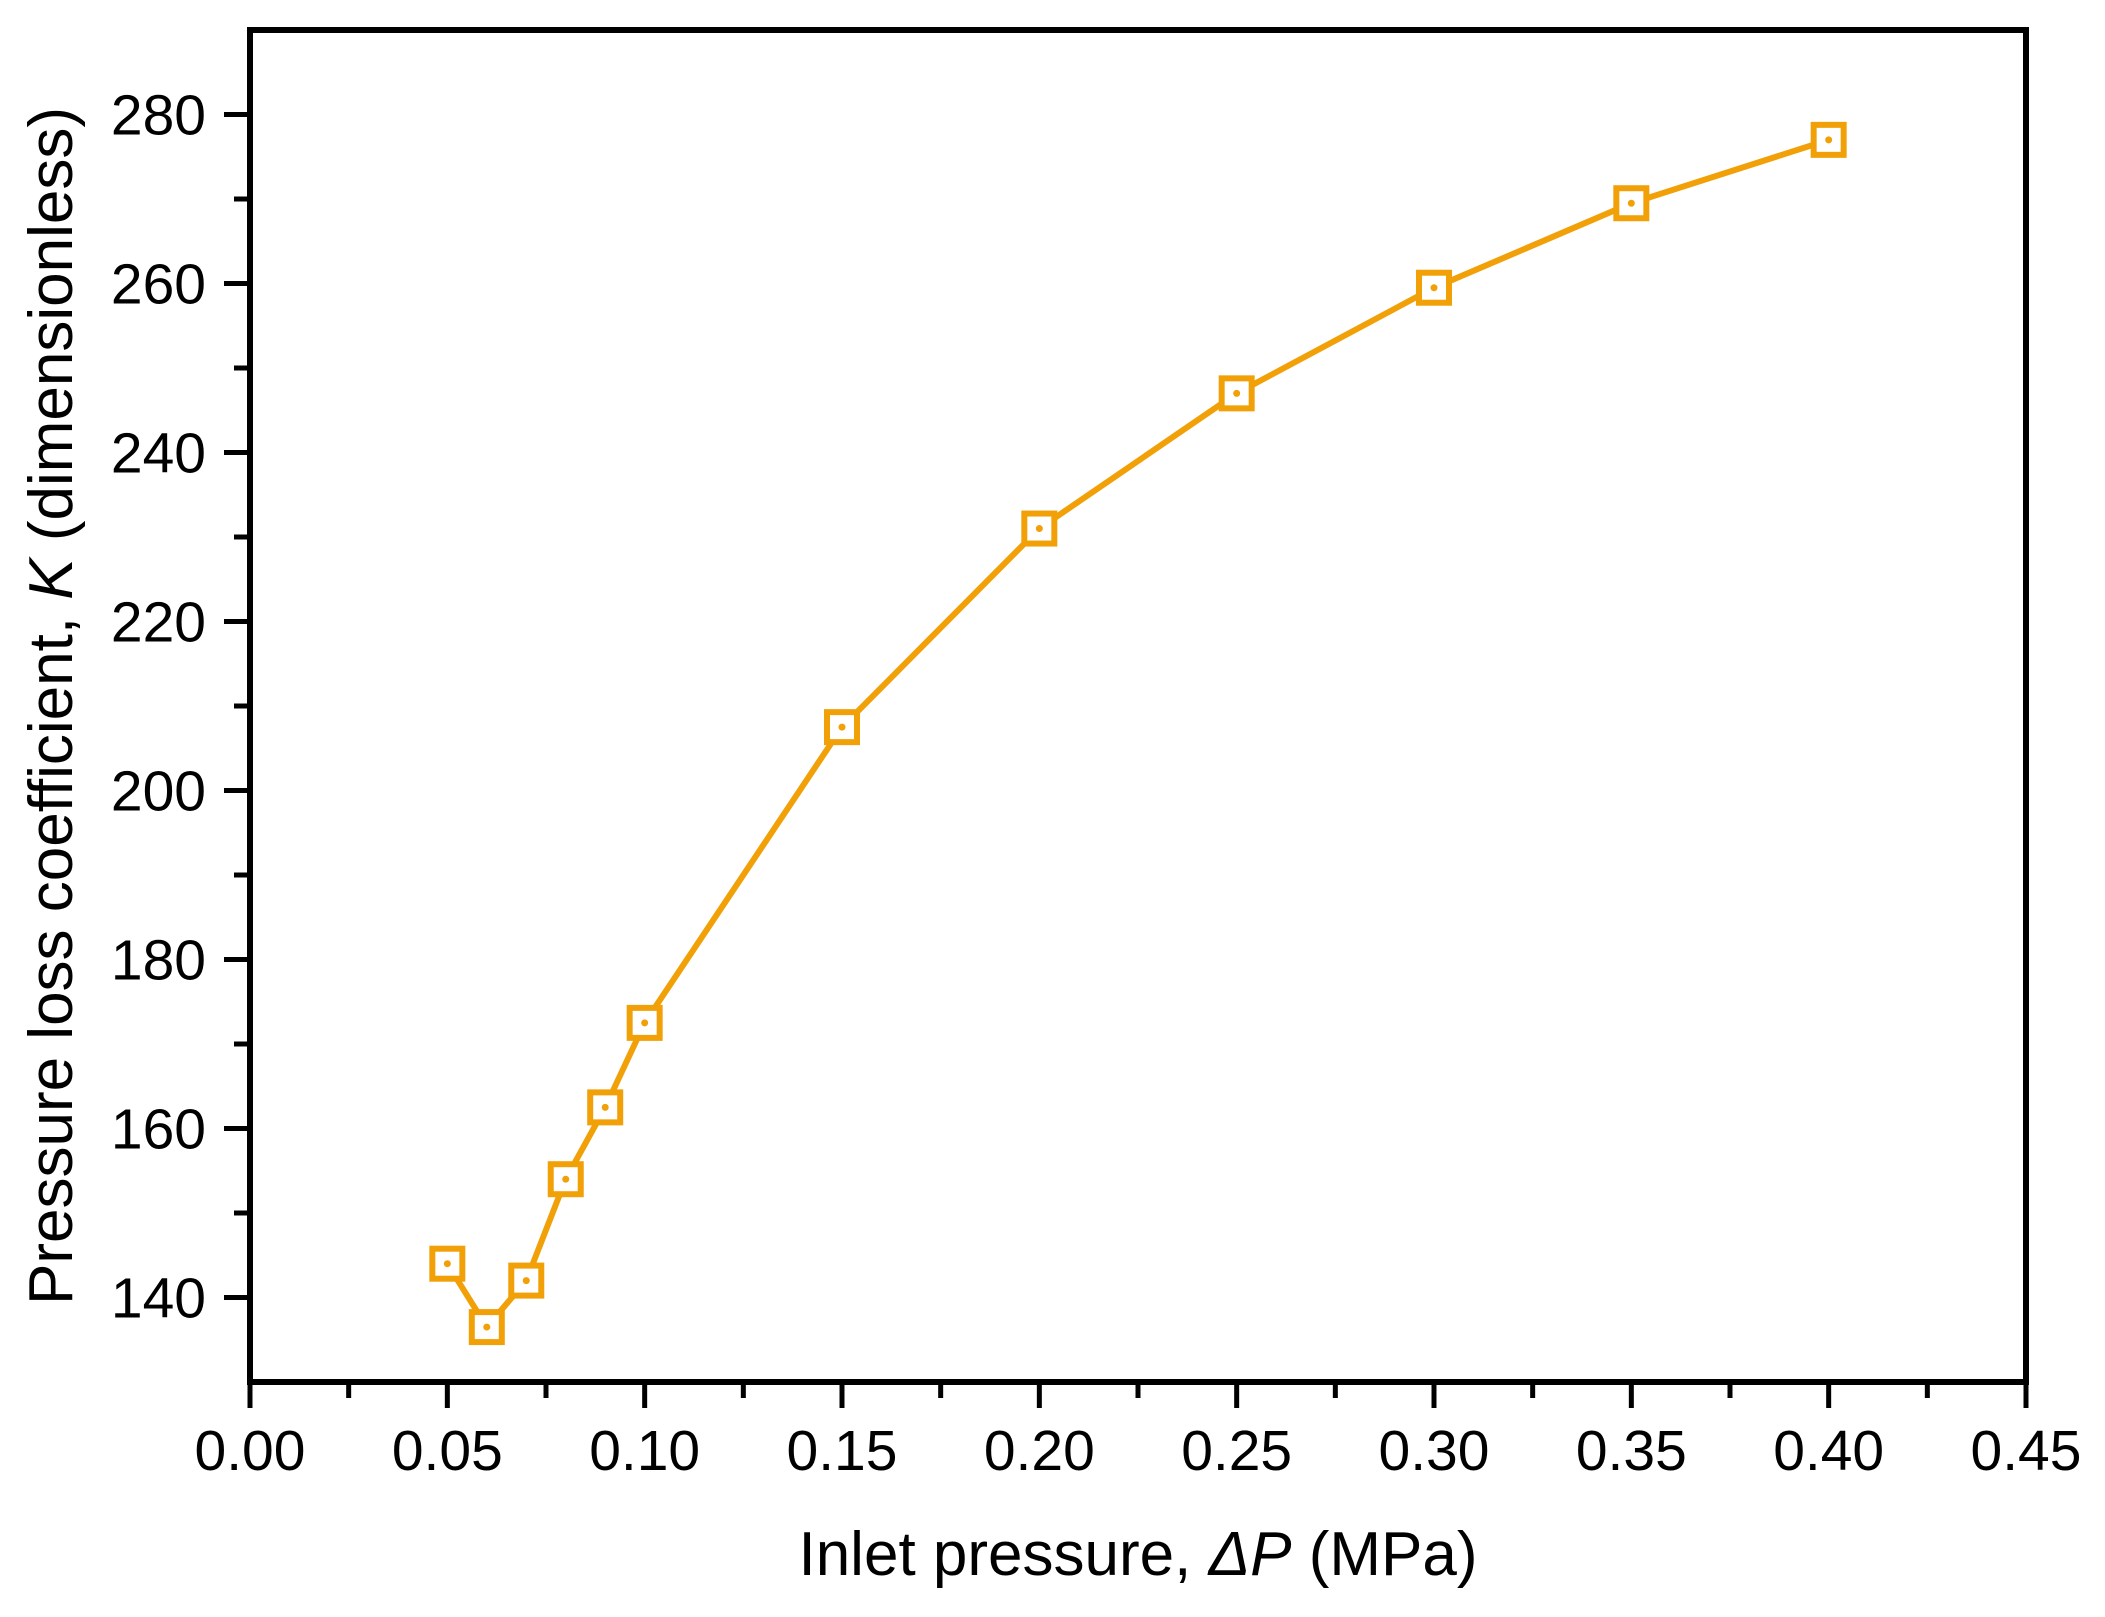  Describe the element at coordinates (1003, 1554) in the screenshot. I see `x-axis-title-prefix: Inlet pressure,` at that location.